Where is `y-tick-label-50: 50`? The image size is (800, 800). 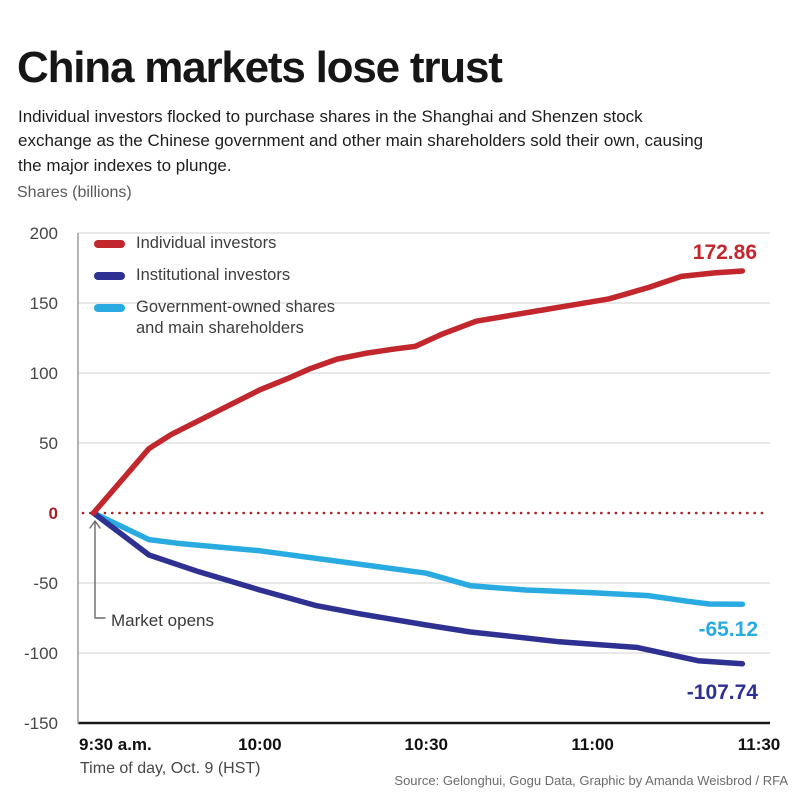 y-tick-label-50: 50 is located at coordinates (48, 443).